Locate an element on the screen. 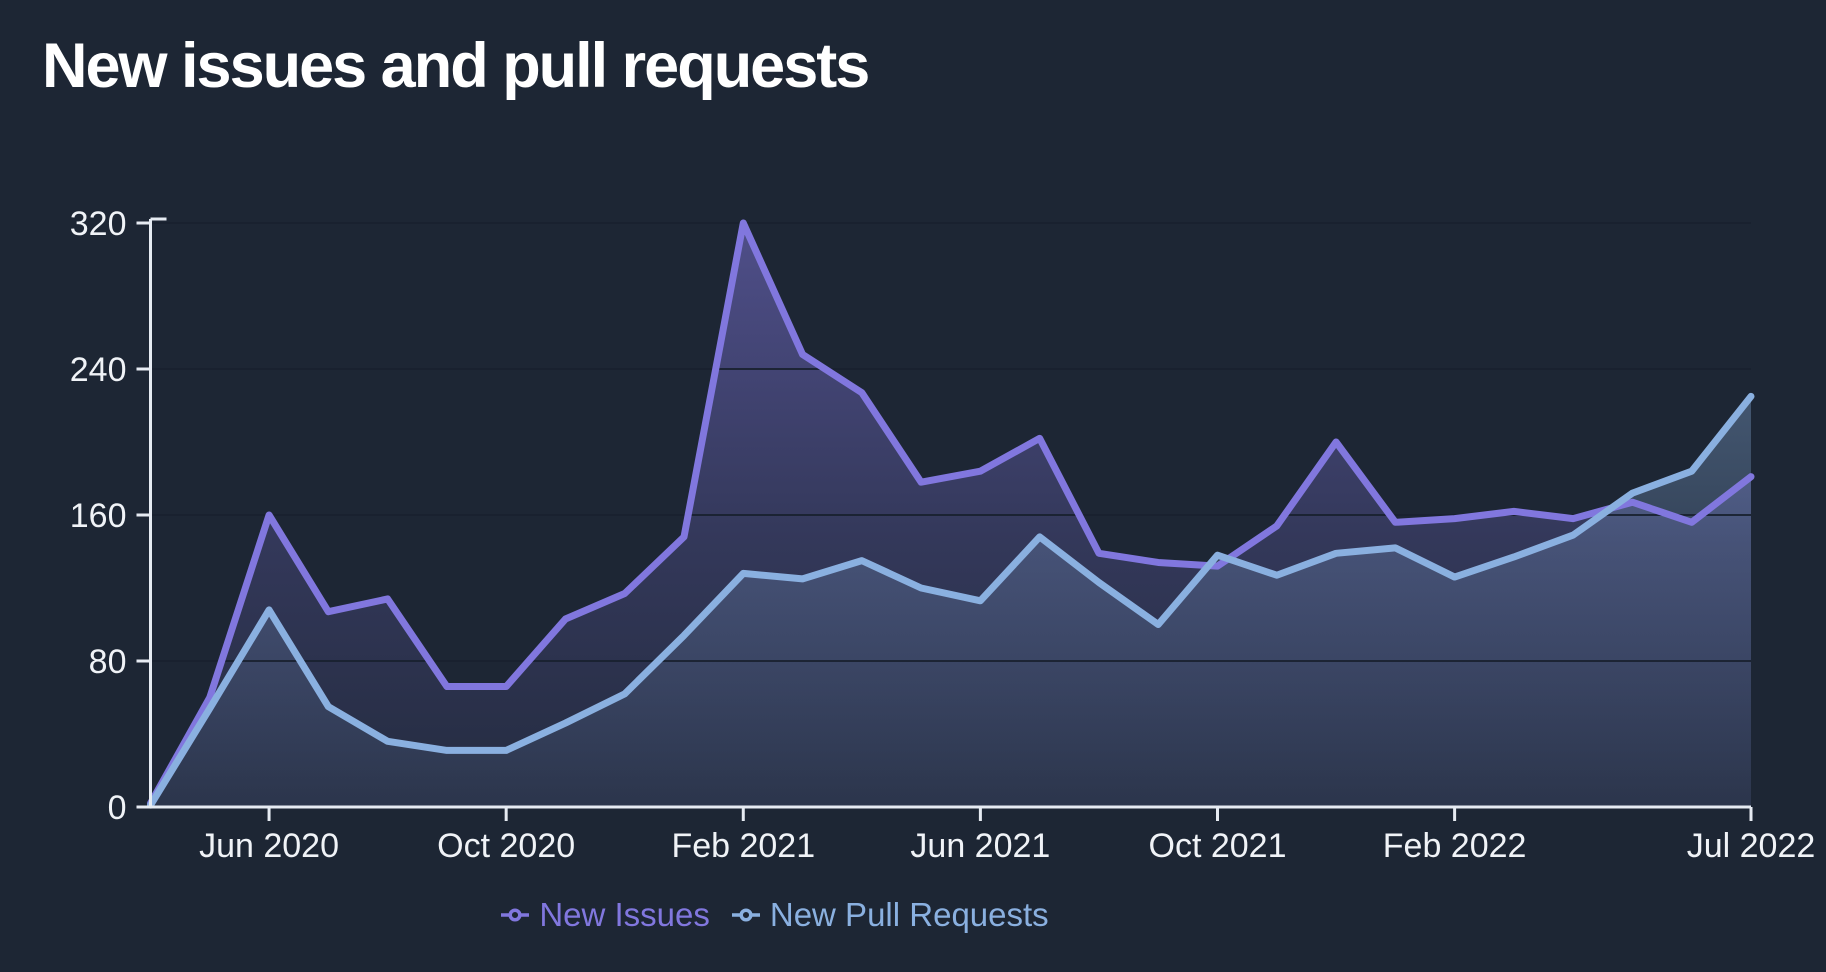 The width and height of the screenshot is (1826, 972). y-tick-label: 320 is located at coordinates (98, 224).